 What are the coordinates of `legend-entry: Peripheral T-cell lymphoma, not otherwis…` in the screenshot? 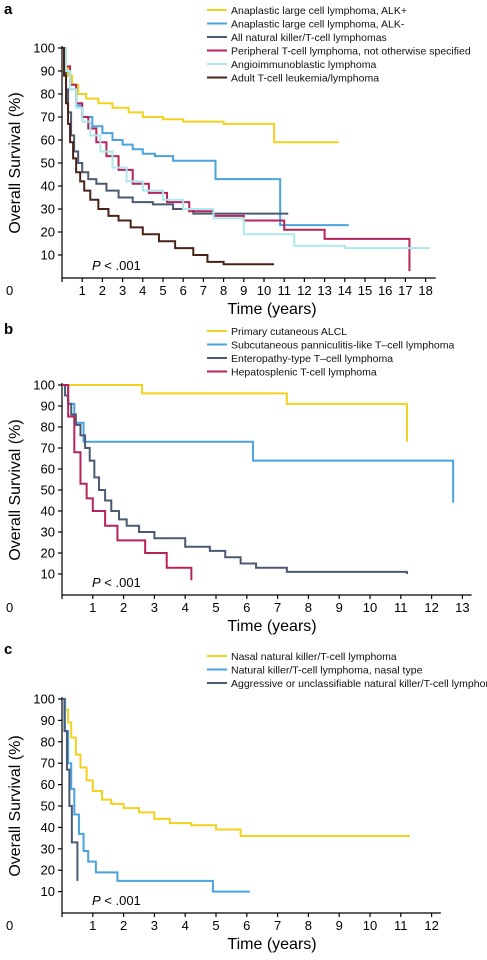 It's located at (351, 51).